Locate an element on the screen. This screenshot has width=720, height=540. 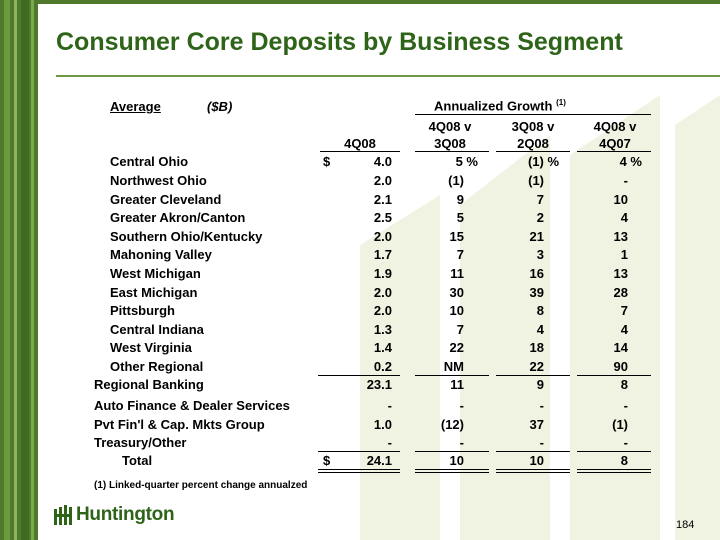
col3-header-rule is located at coordinates (533, 151).